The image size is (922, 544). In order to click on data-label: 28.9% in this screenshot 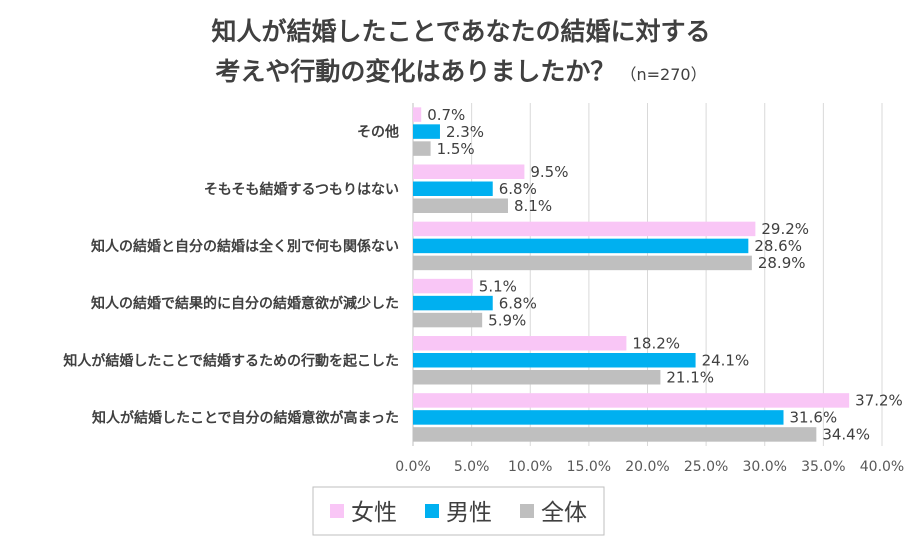, I will do `click(782, 263)`.